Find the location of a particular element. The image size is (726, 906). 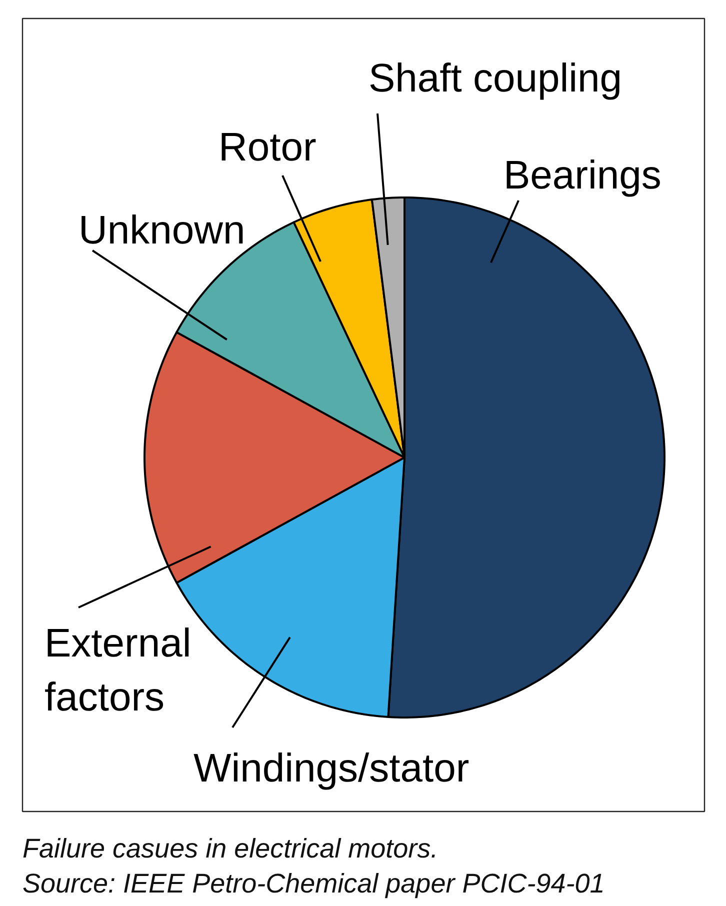

slice-label: Bearings is located at coordinates (583, 176).